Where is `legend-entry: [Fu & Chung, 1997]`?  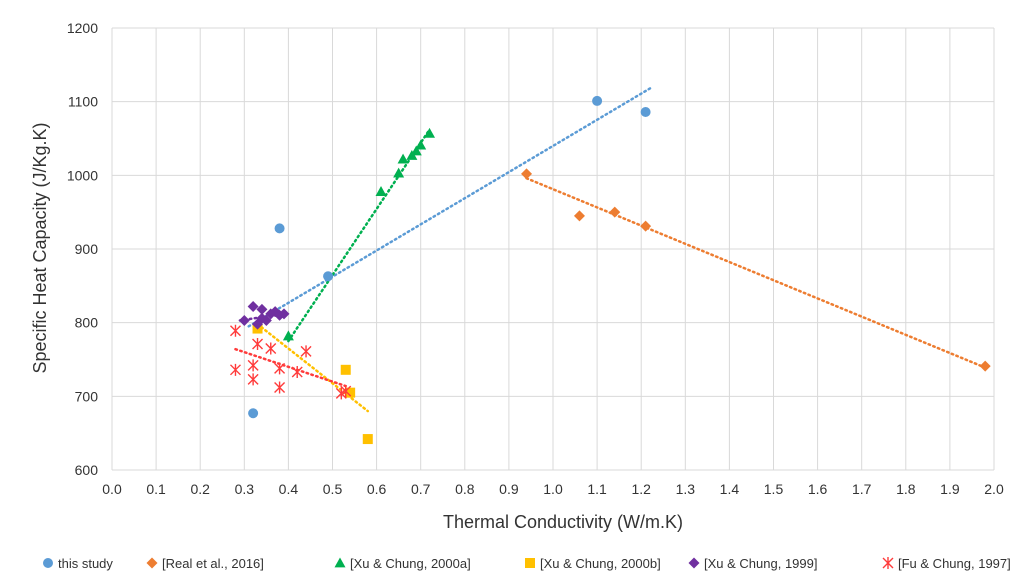 legend-entry: [Fu & Chung, 1997] is located at coordinates (954, 563).